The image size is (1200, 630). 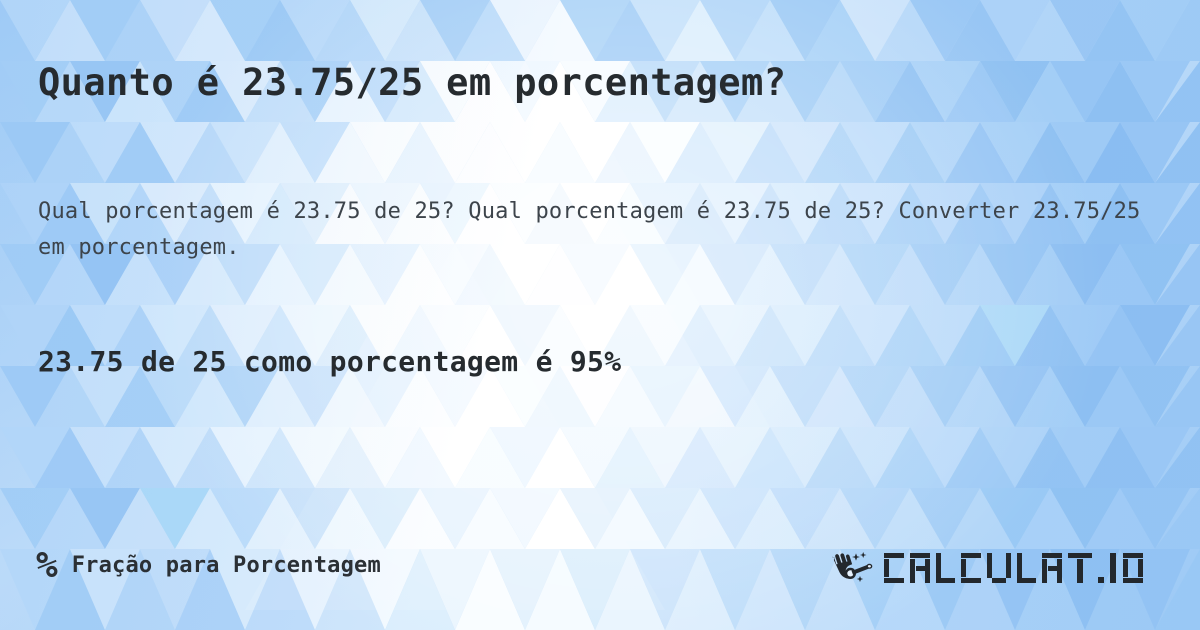 I want to click on footer-category: % Fração para Porcentagem, so click(x=208, y=566).